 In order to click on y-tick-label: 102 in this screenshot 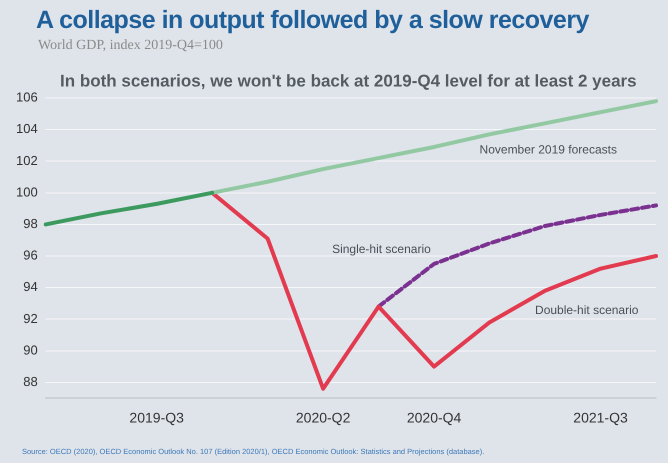, I will do `click(27, 160)`.